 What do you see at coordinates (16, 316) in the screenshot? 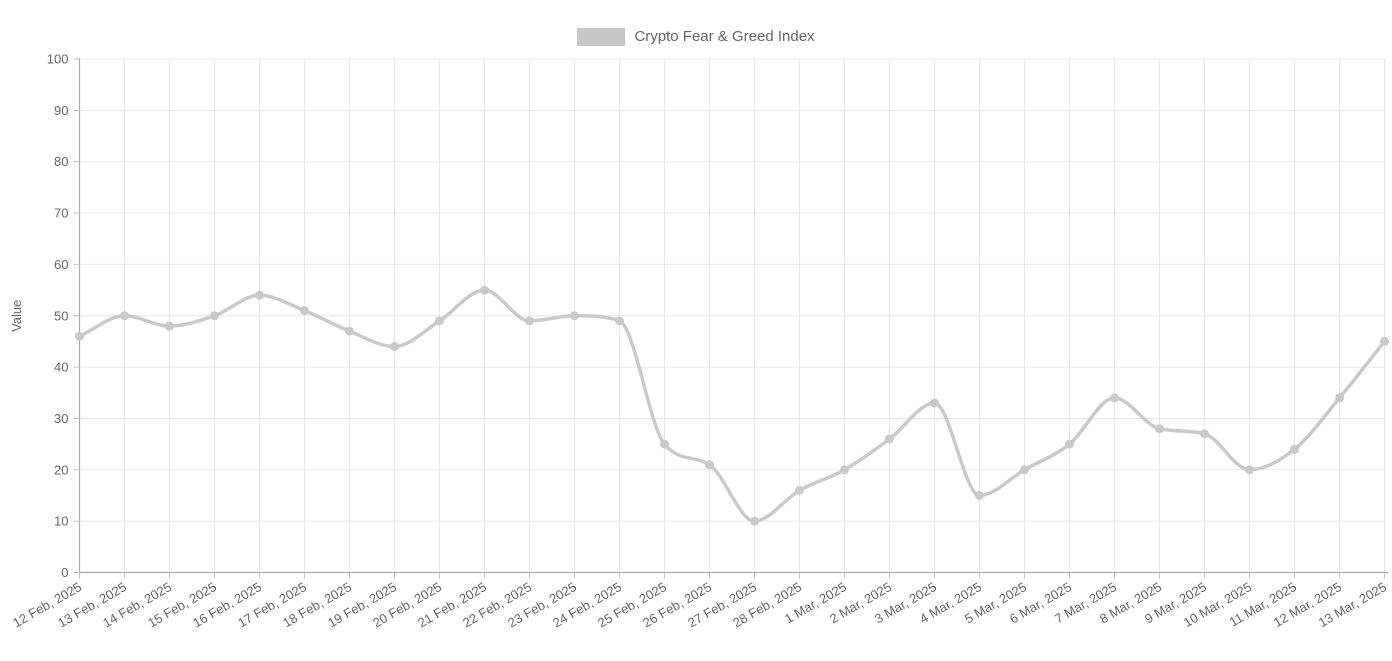
I see `y-axis-title: Value` at bounding box center [16, 316].